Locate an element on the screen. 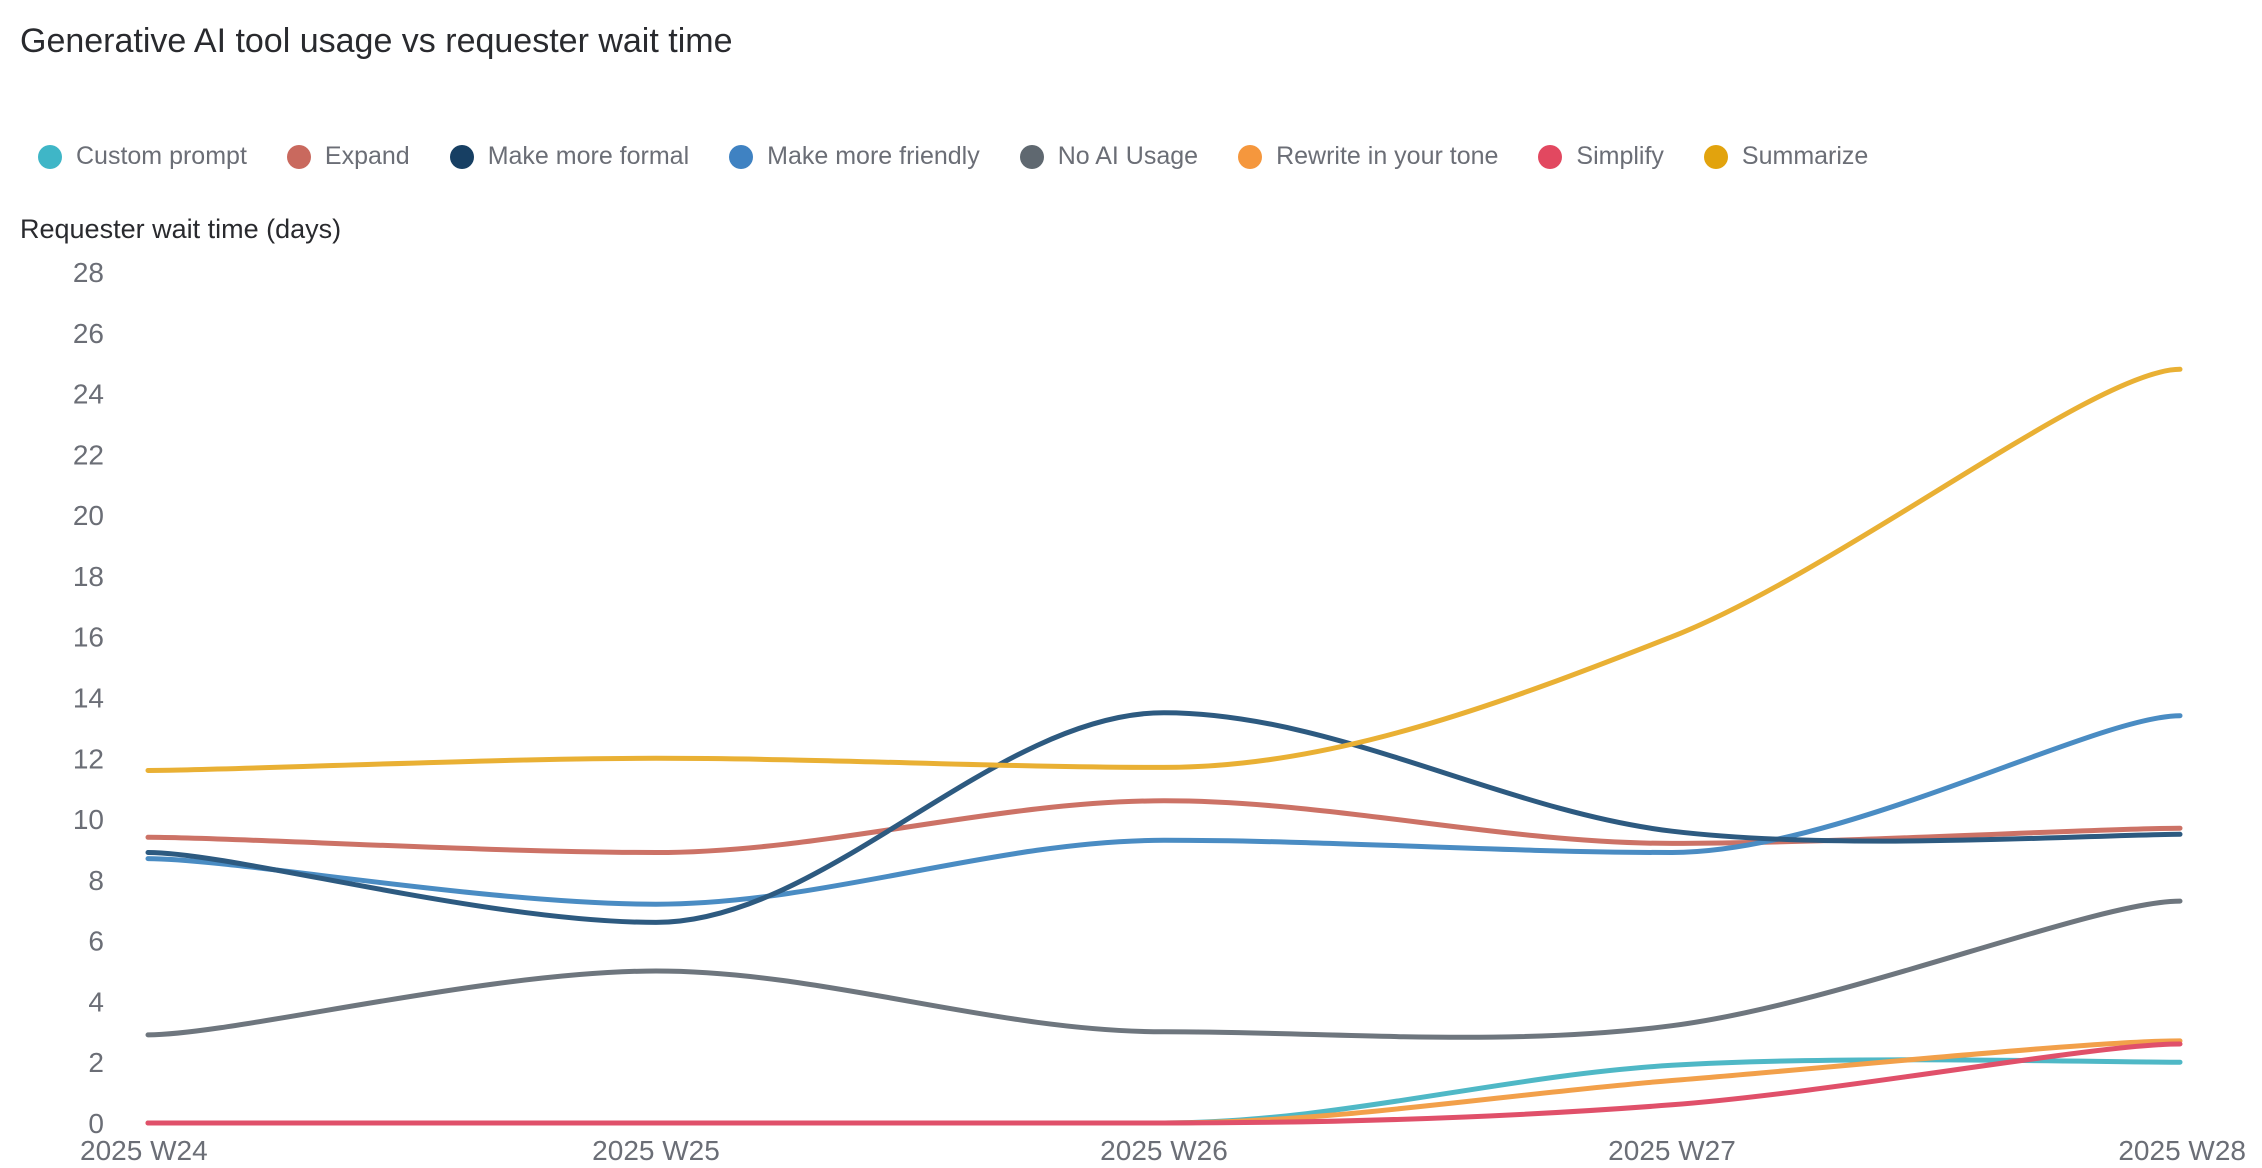 The height and width of the screenshot is (1168, 2262). series-line-make-more-friendly is located at coordinates (1164, 810).